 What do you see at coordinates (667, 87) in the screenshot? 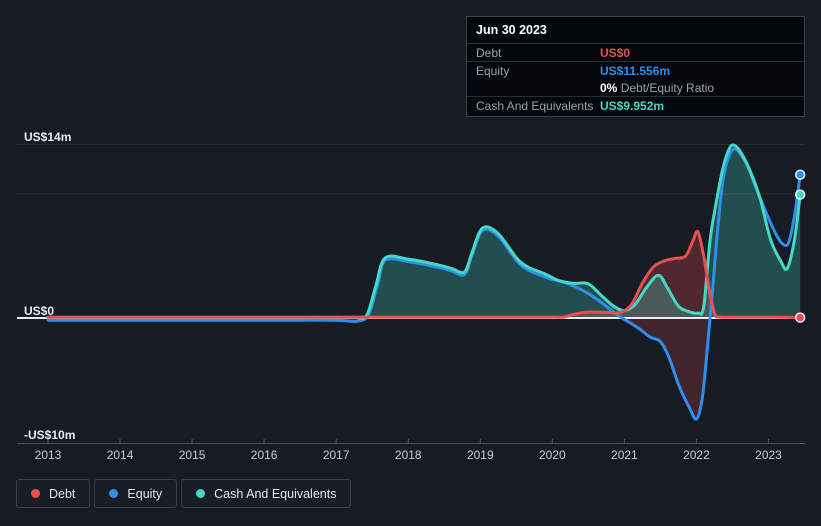
I see `tooltip-ratio-label: Debt/Equity Ratio` at bounding box center [667, 87].